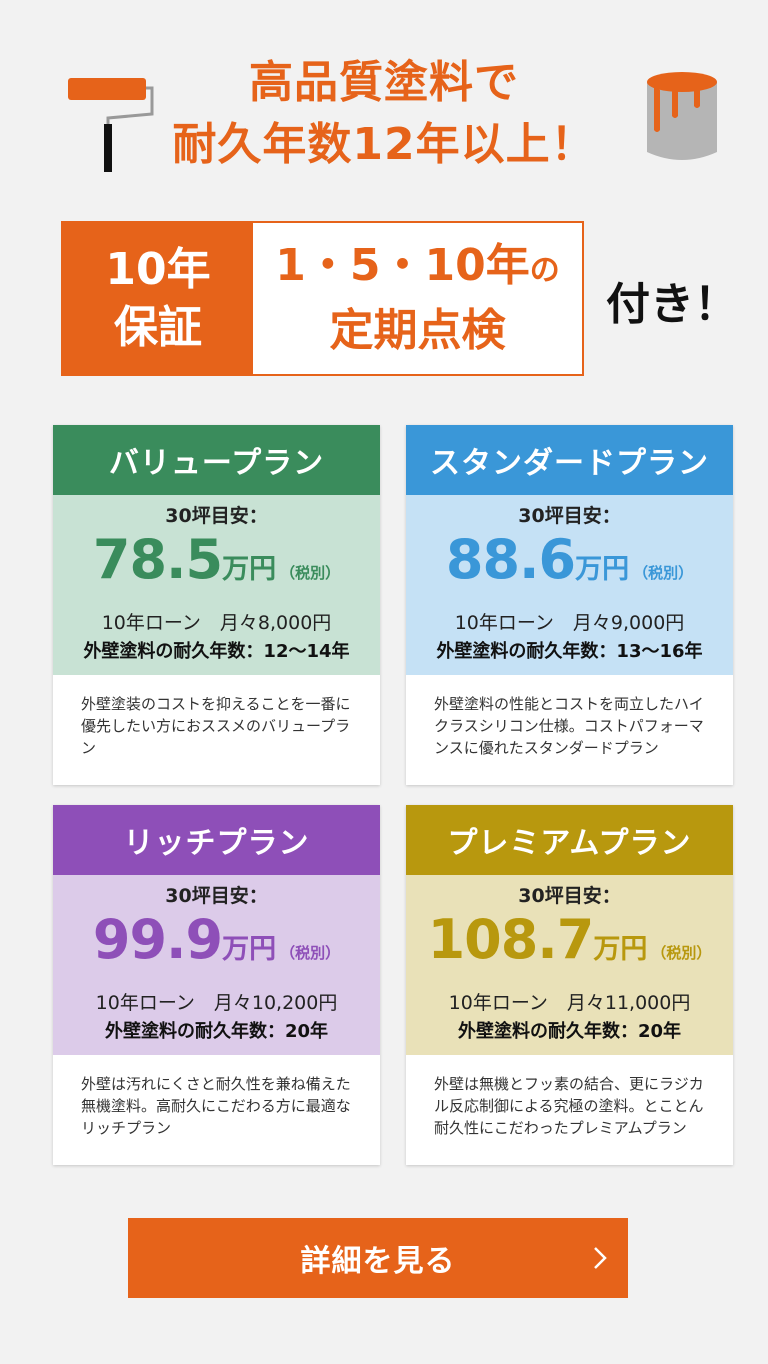 Image resolution: width=768 pixels, height=1364 pixels. I want to click on plan-price: 88.6, so click(510, 559).